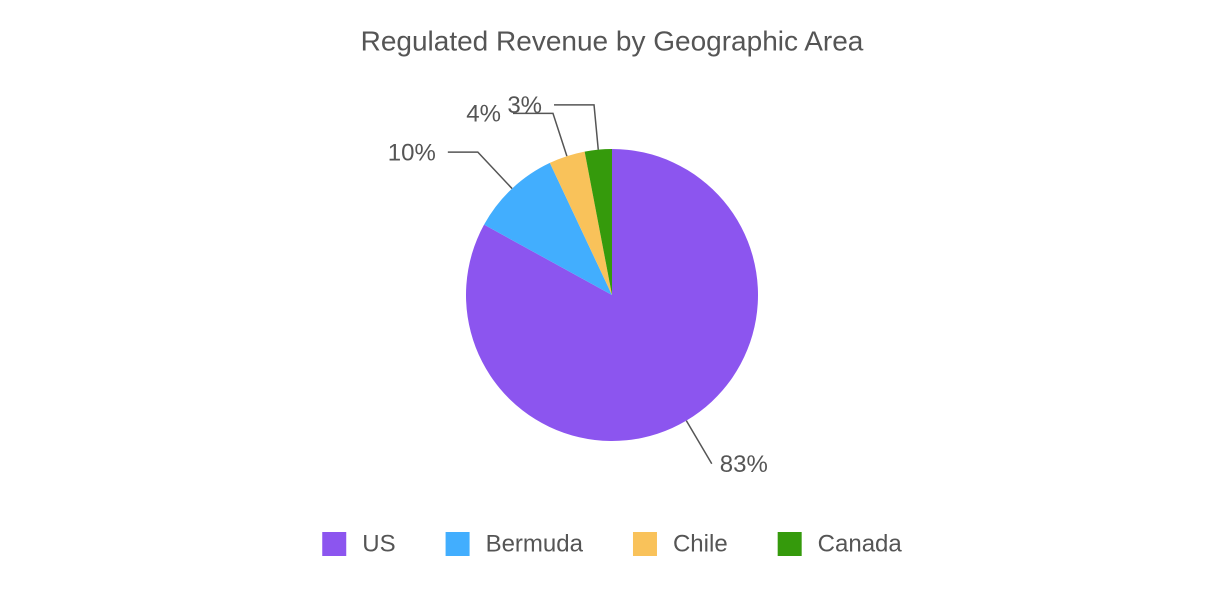 Image resolution: width=1226 pixels, height=600 pixels. What do you see at coordinates (535, 543) in the screenshot?
I see `legend-label: Bermuda` at bounding box center [535, 543].